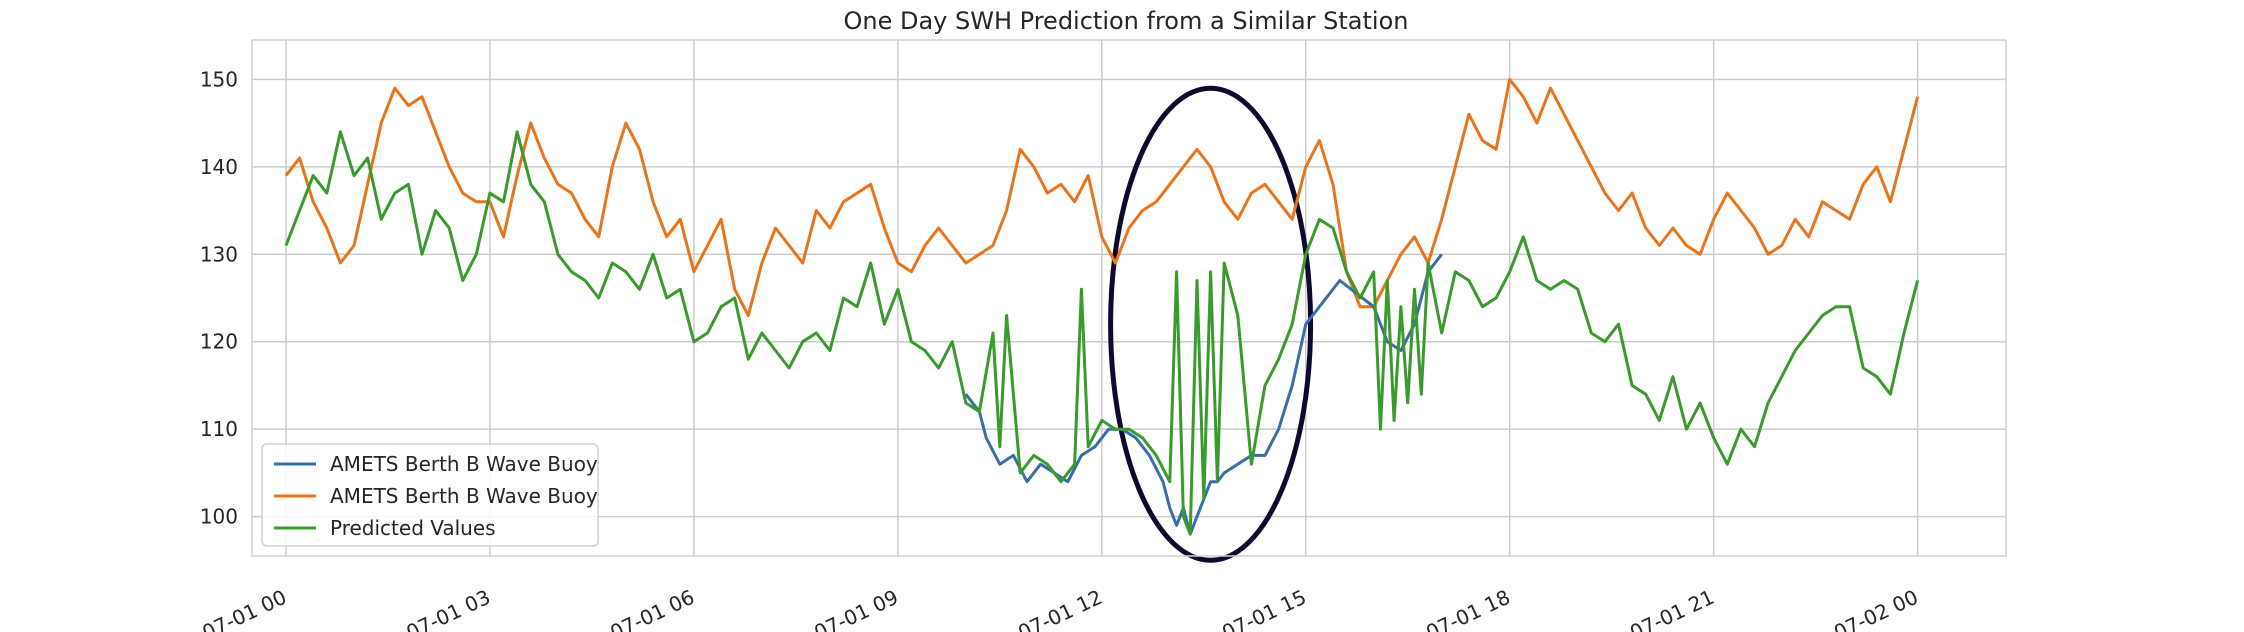  I want to click on legend-label: Predicted Values, so click(413, 528).